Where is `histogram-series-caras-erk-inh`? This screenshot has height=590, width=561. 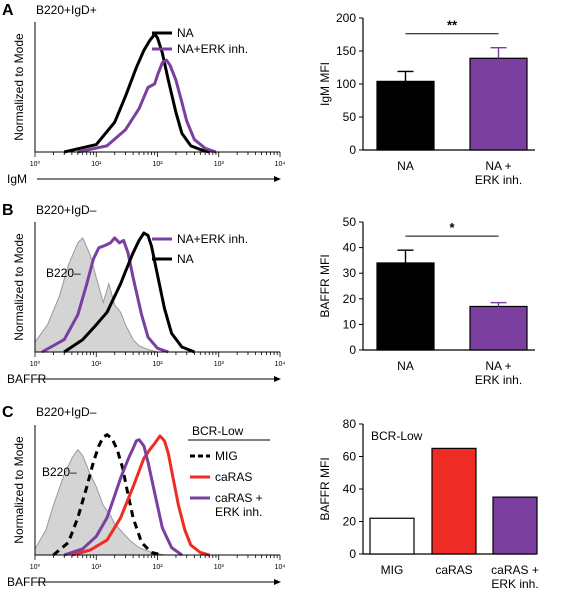 histogram-series-caras-erk-inh is located at coordinates (123, 497).